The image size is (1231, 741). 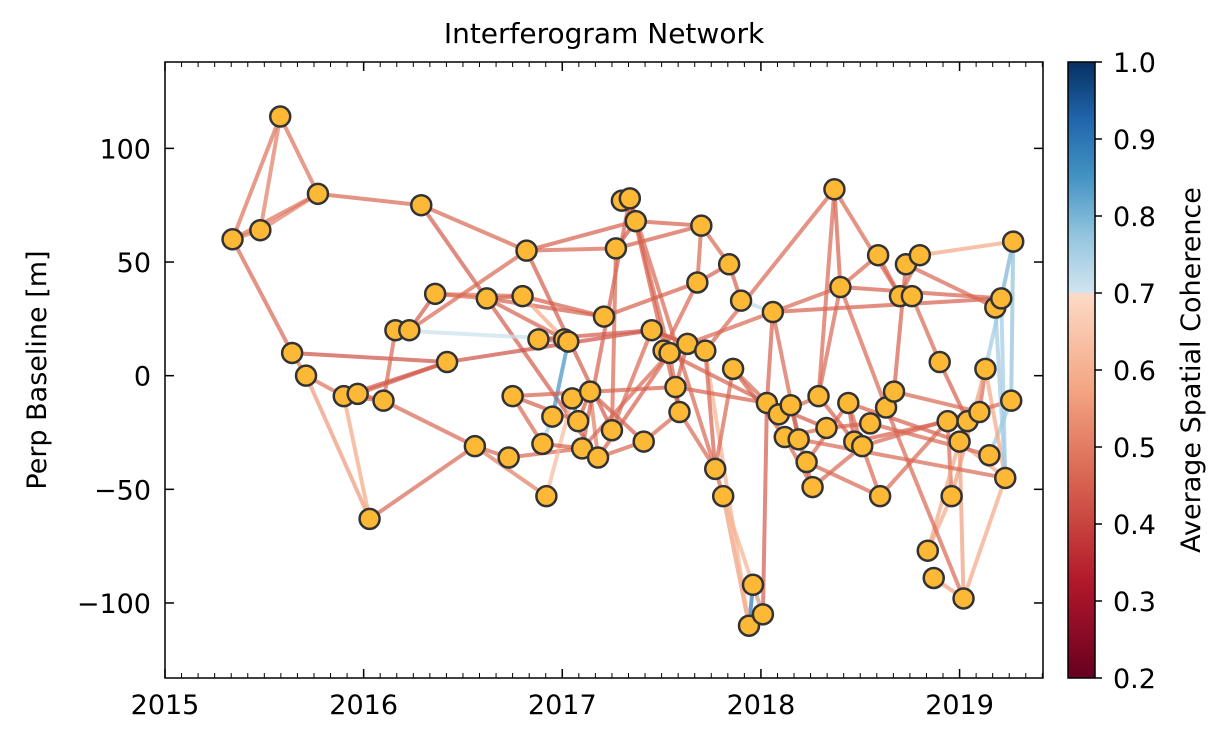 I want to click on x-tick-label: 2018, so click(x=761, y=705).